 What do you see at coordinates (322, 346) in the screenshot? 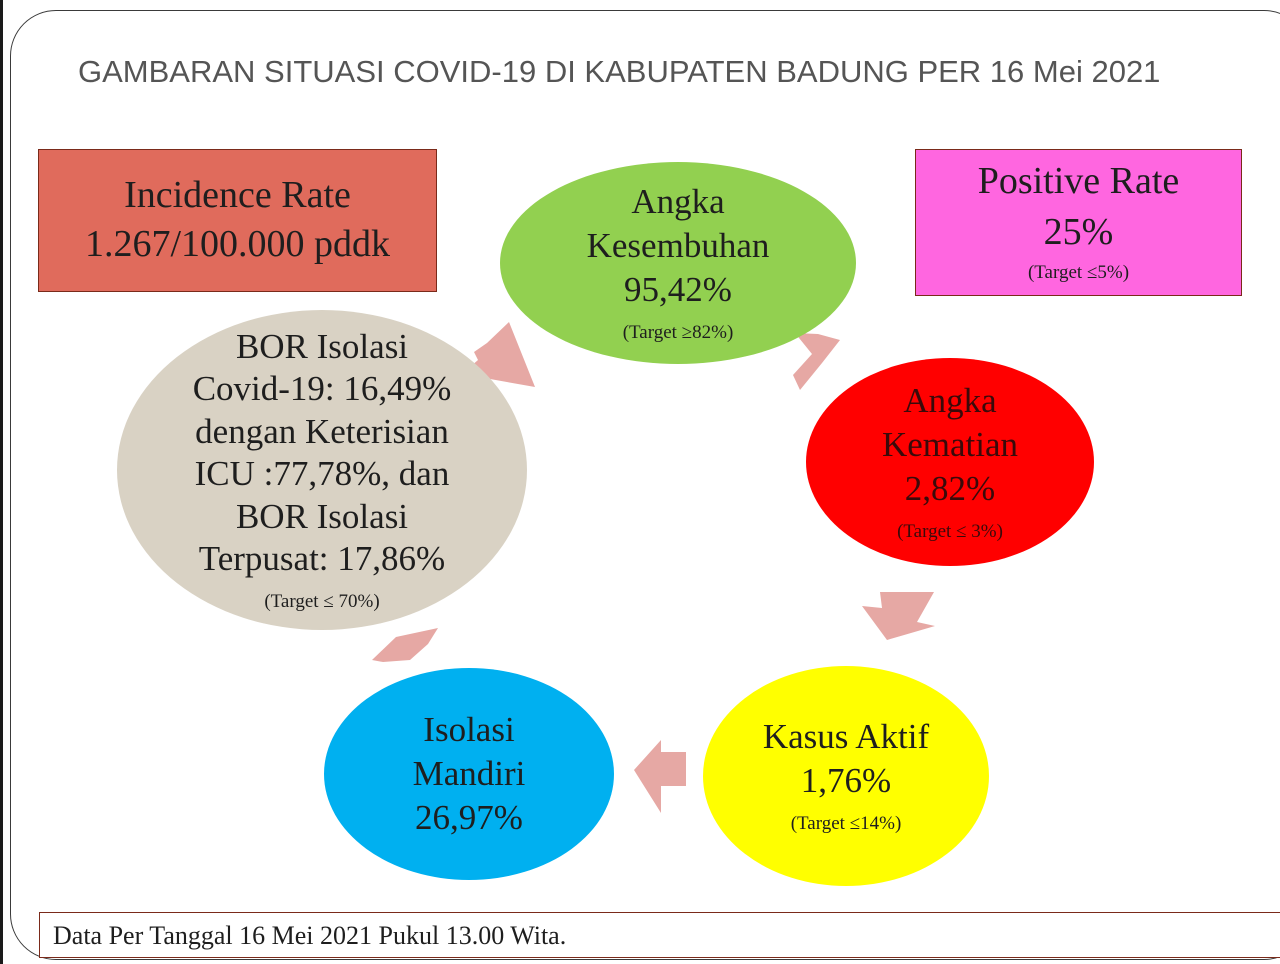
I see `bor-line1: BOR Isolasi` at bounding box center [322, 346].